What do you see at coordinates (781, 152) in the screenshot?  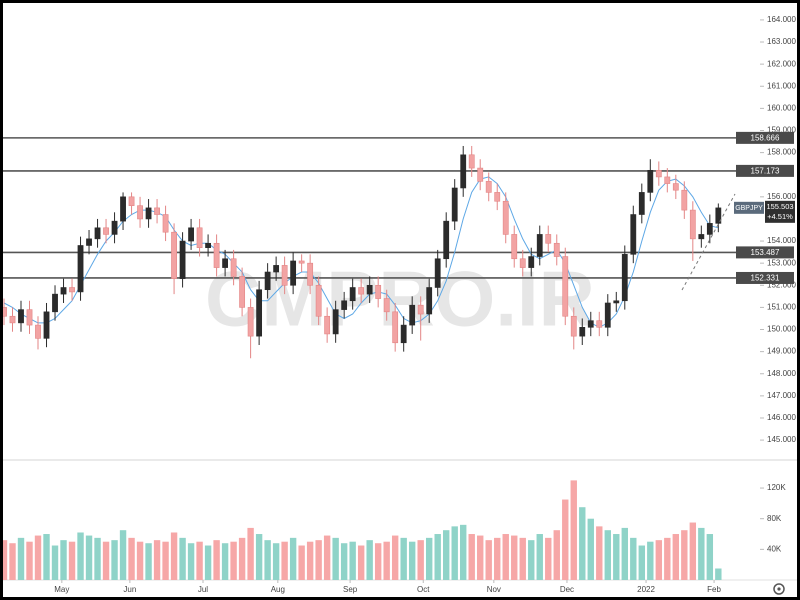 I see `y-tick-label: 158.000` at bounding box center [781, 152].